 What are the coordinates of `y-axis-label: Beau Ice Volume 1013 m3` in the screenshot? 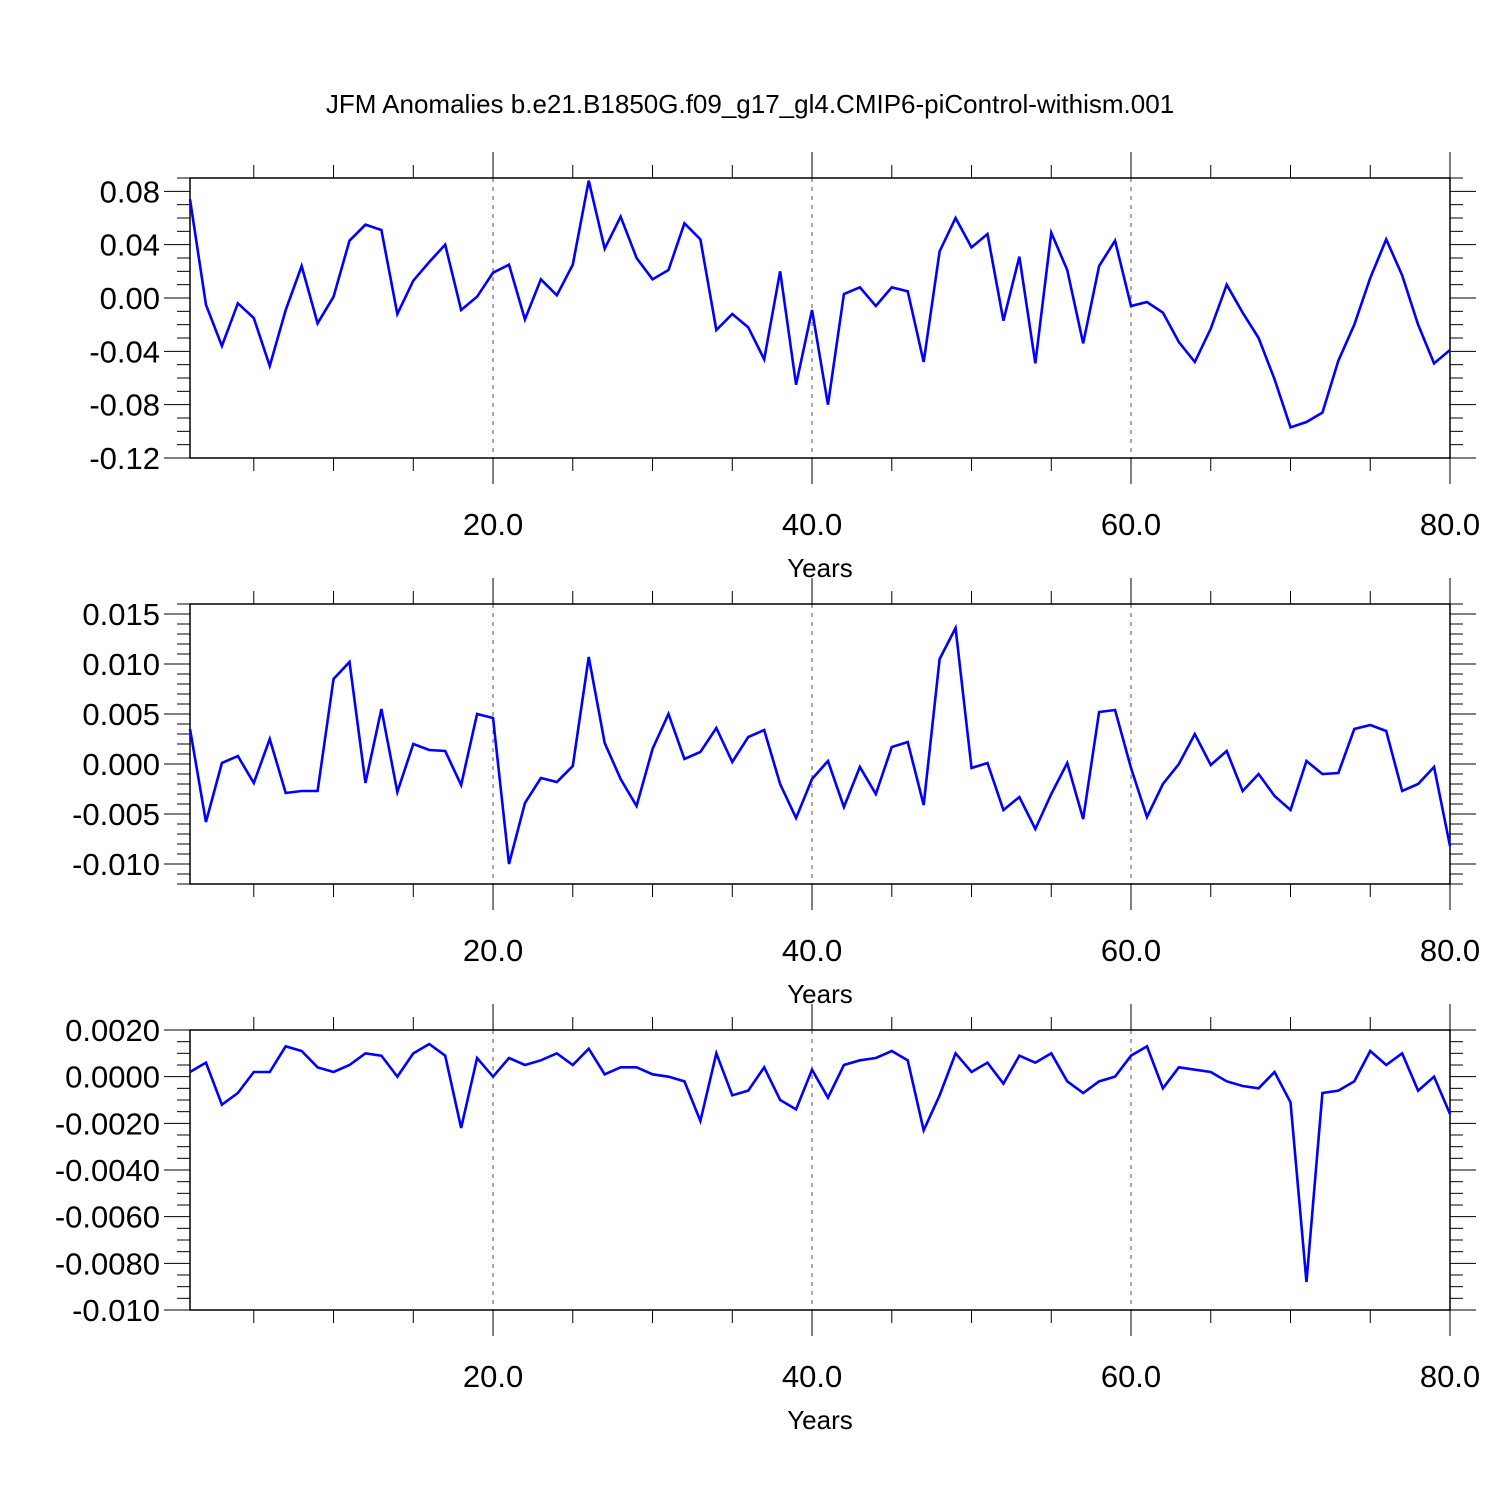 It's located at (31, 318).